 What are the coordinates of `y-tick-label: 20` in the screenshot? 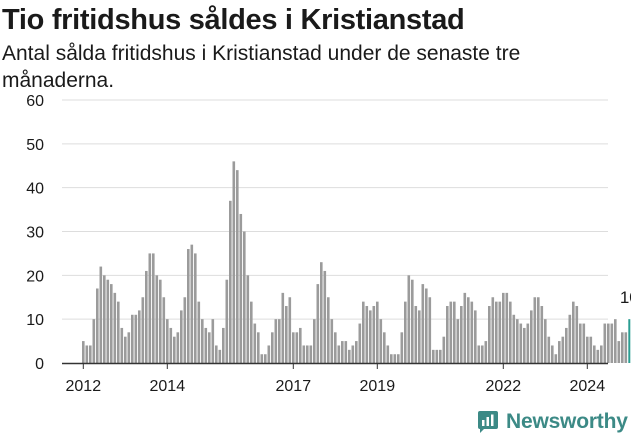 It's located at (35, 276).